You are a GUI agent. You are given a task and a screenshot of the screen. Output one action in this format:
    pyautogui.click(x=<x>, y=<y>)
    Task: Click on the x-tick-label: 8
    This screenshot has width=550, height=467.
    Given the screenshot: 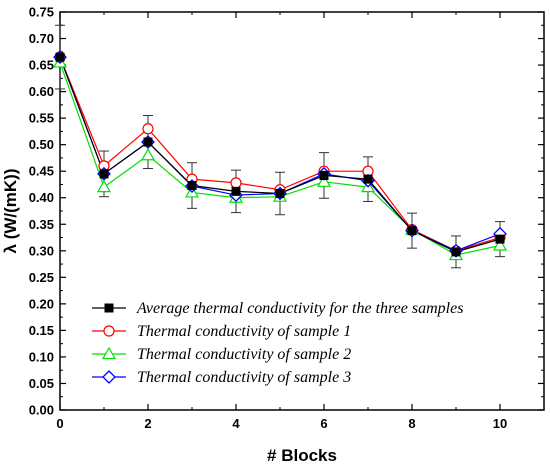 What is the action you would take?
    pyautogui.click(x=411, y=423)
    